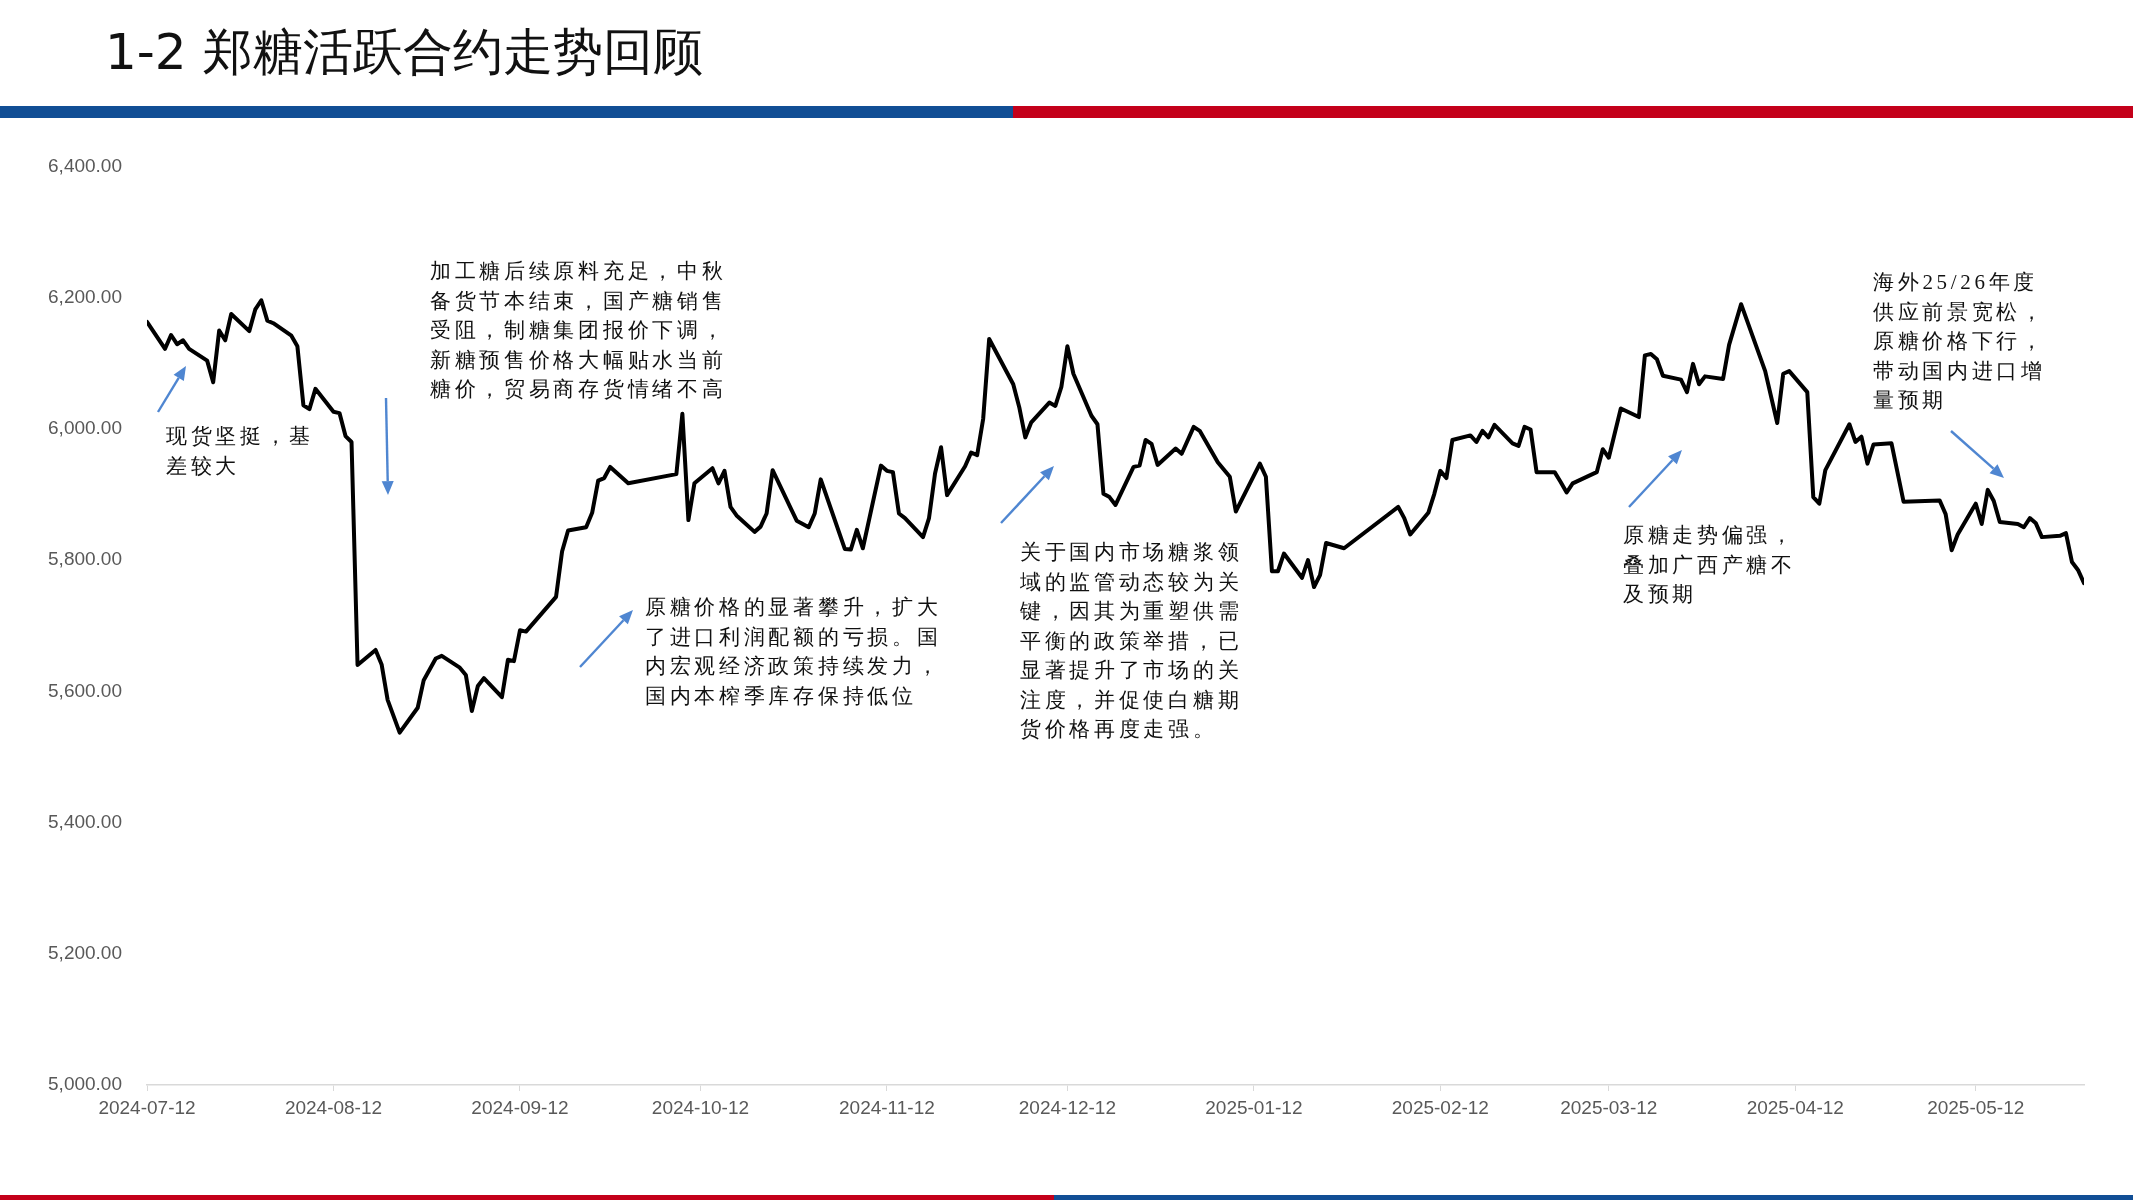  Describe the element at coordinates (1609, 1107) in the screenshot. I see `x-tick-label: 2025-03-12` at that location.